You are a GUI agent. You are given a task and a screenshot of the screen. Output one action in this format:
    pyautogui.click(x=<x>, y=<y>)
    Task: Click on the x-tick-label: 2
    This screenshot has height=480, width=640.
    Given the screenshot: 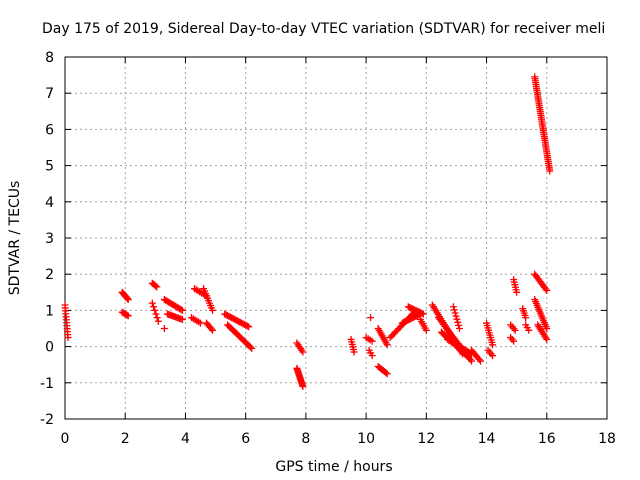 What is the action you would take?
    pyautogui.click(x=125, y=439)
    